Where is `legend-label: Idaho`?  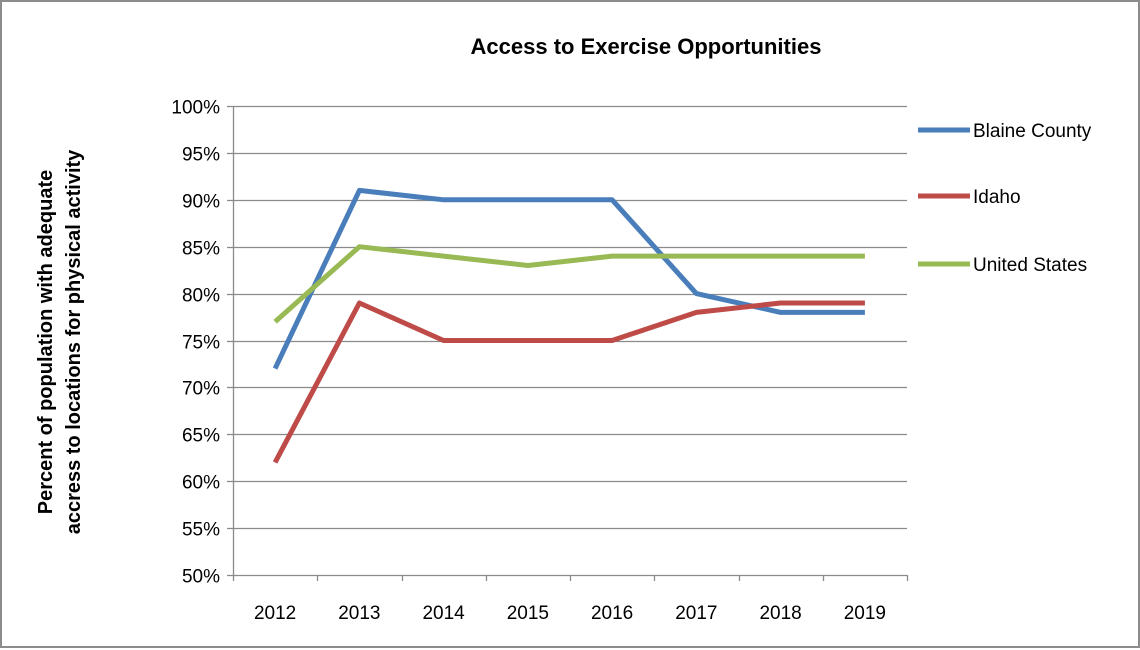
legend-label: Idaho is located at coordinates (997, 197).